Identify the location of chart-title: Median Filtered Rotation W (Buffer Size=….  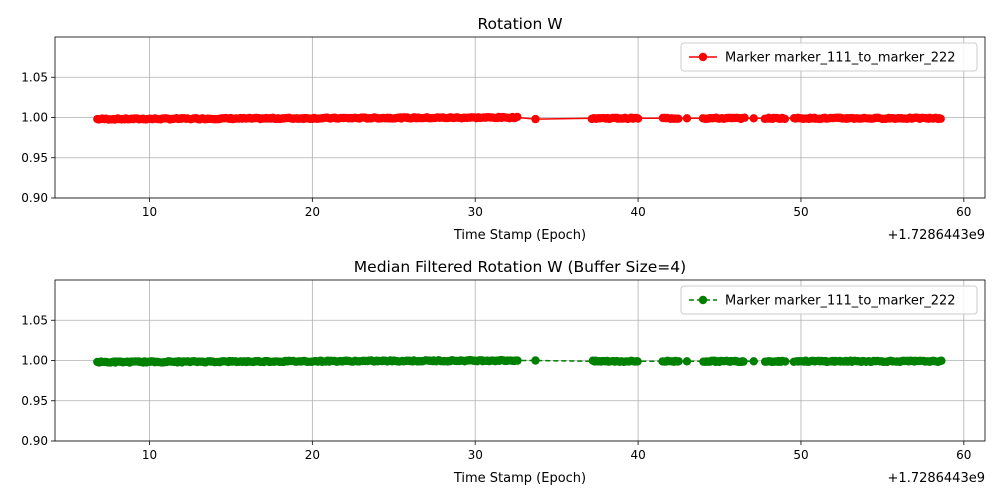
(520, 267).